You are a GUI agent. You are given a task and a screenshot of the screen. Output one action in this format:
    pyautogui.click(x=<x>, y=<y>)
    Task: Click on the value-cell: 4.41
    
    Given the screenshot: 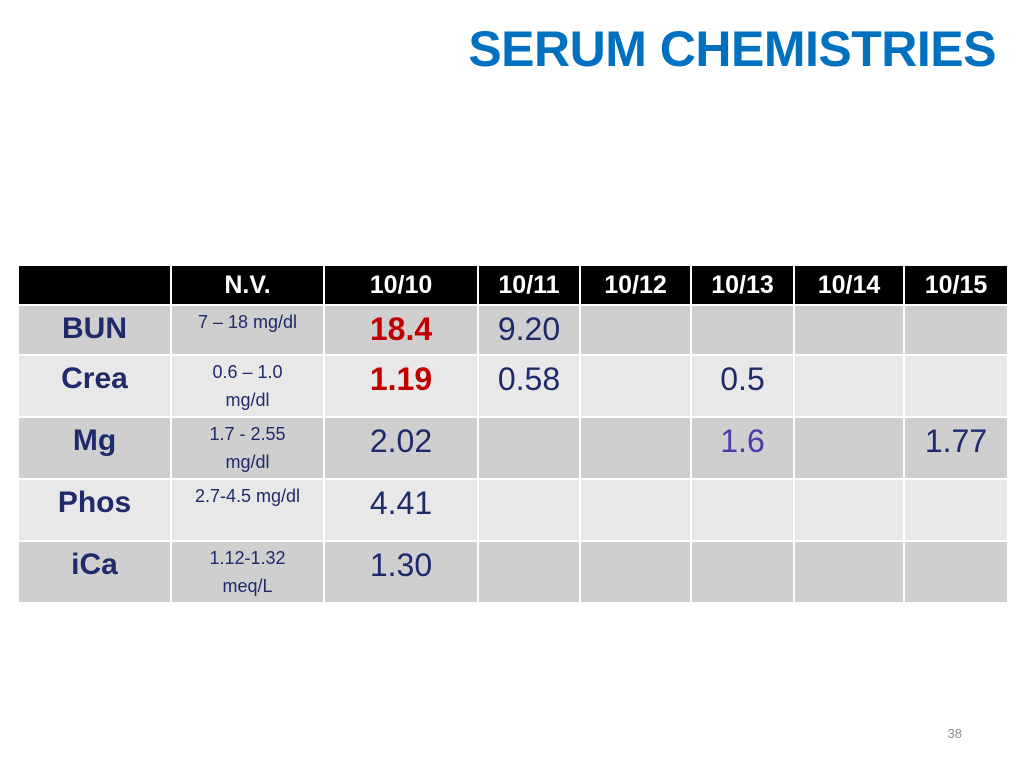 What is the action you would take?
    pyautogui.click(x=401, y=510)
    